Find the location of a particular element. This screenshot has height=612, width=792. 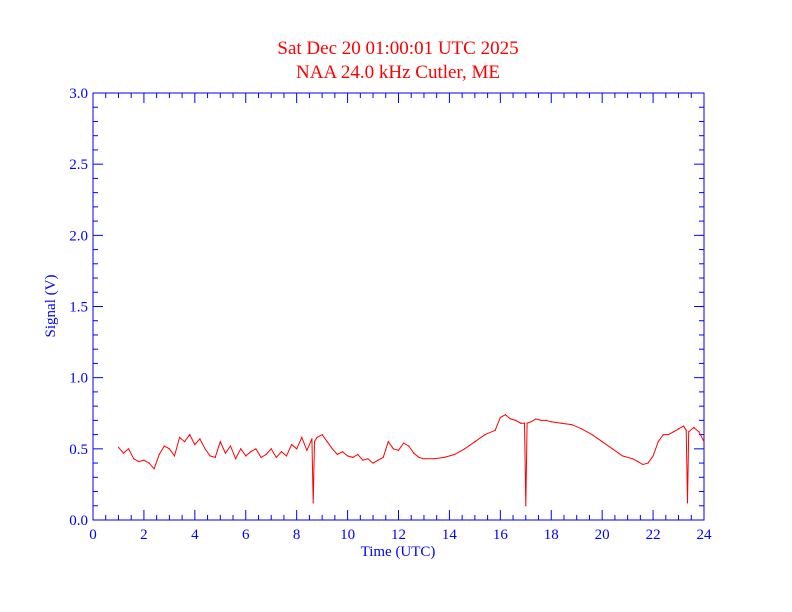

x-tick-label: 18 is located at coordinates (551, 535).